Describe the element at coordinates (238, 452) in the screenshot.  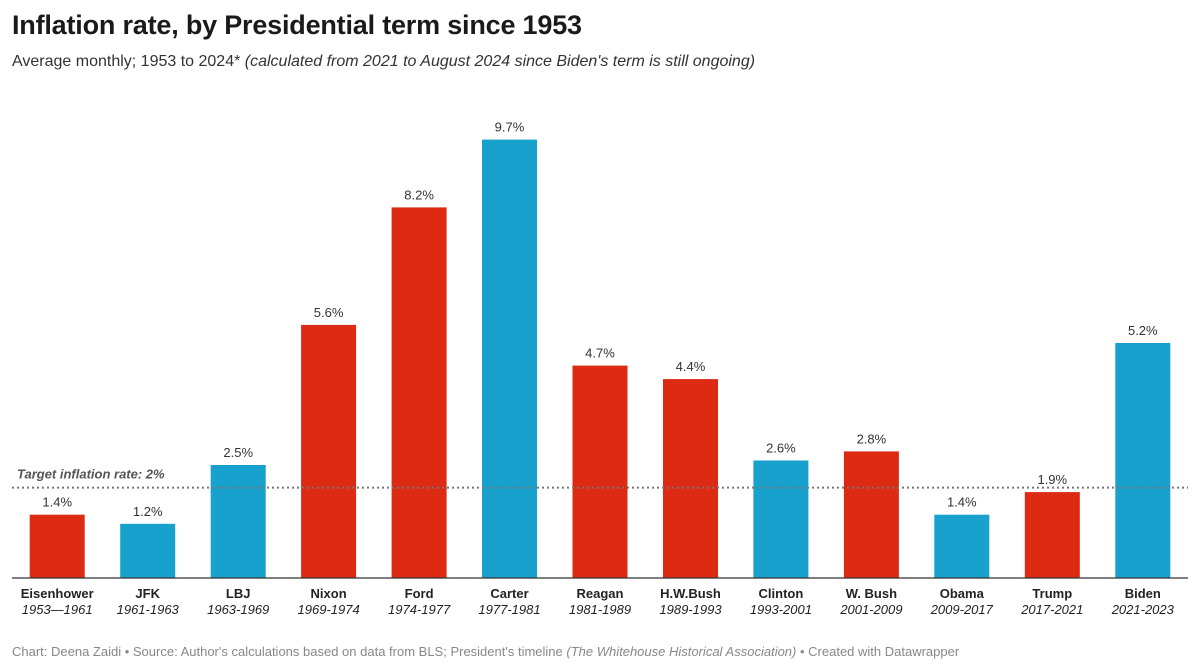
I see `data-label: 2.5%` at that location.